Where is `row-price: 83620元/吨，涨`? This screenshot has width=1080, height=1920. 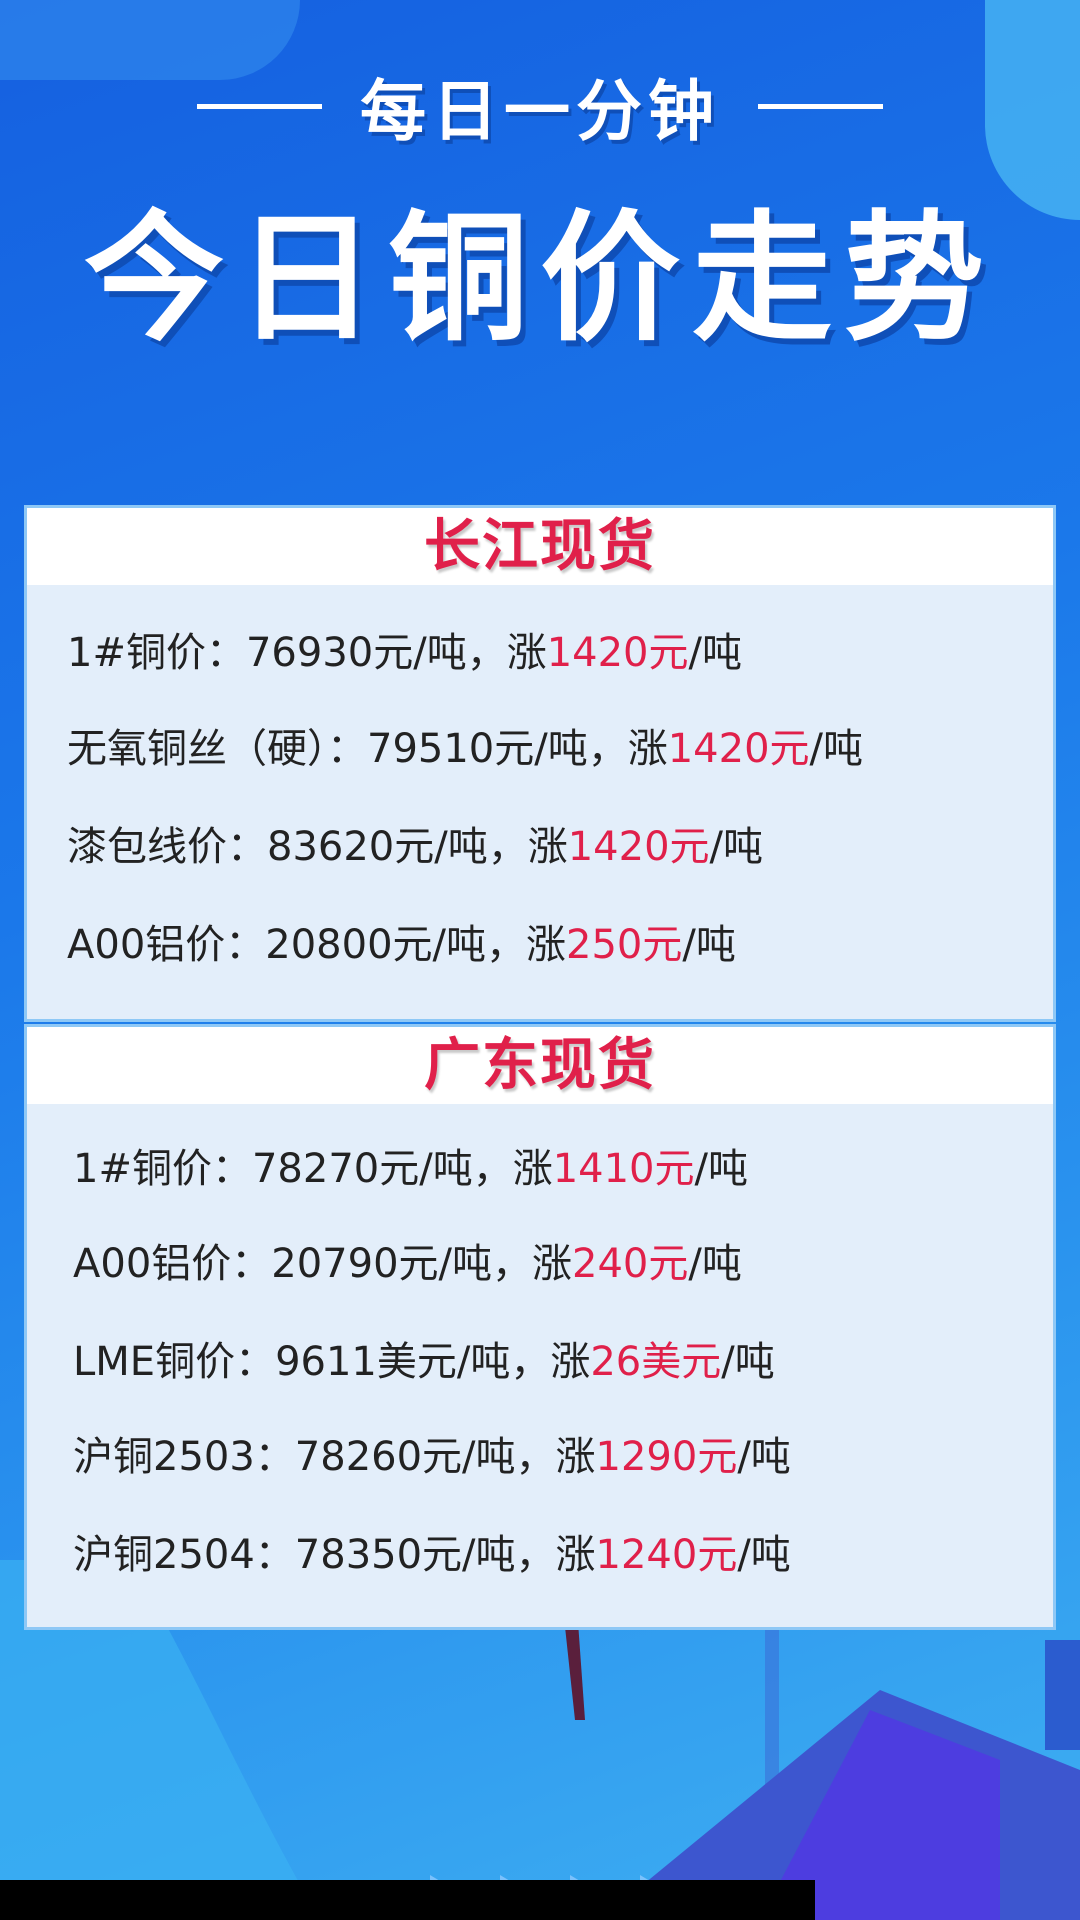
row-price: 83620元/吨，涨 is located at coordinates (417, 847).